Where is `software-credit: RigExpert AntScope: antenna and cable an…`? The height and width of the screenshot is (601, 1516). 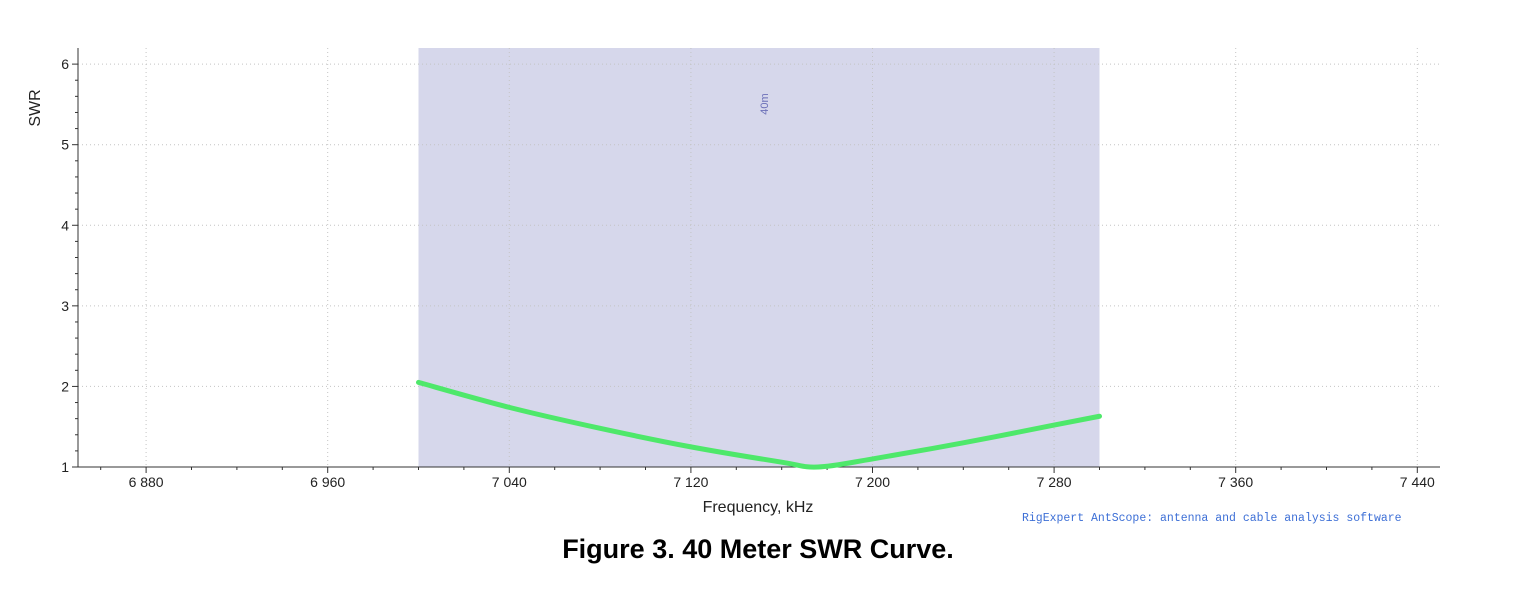
software-credit: RigExpert AntScope: antenna and cable an… is located at coordinates (1212, 518).